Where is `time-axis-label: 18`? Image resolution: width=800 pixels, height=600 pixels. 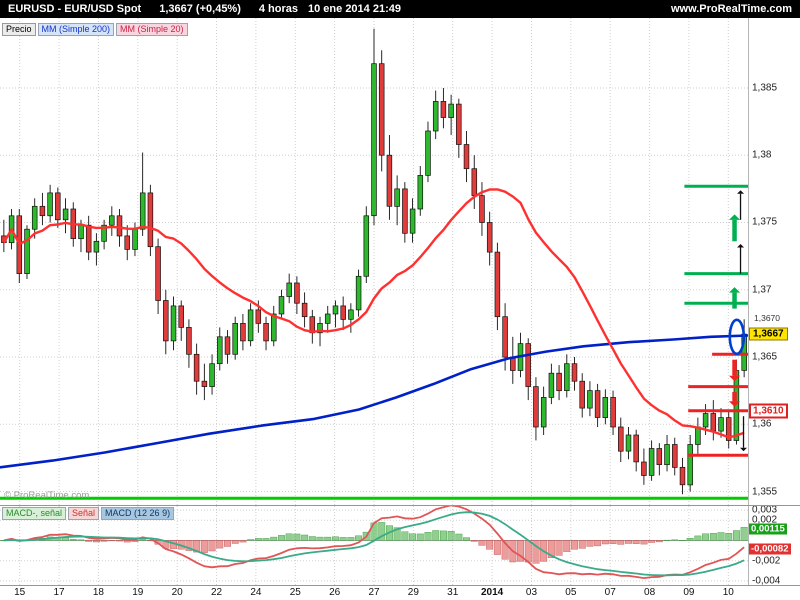
time-axis-label: 18 is located at coordinates (98, 592).